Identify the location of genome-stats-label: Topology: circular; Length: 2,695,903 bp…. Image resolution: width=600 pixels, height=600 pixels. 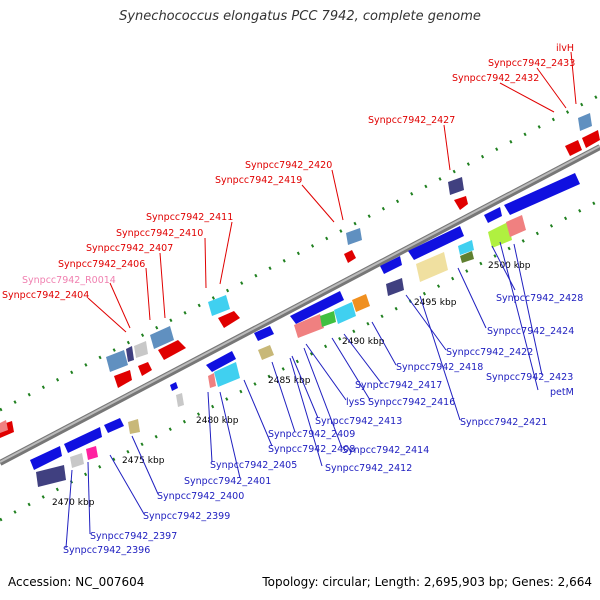
(427, 582).